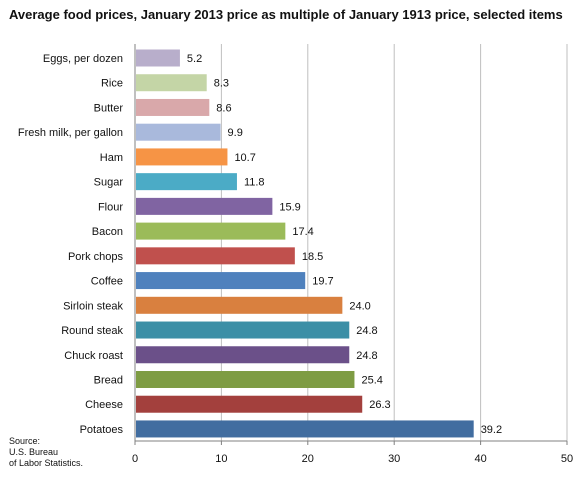 The image size is (580, 480). What do you see at coordinates (322, 282) in the screenshot?
I see `value-label: 19.7` at bounding box center [322, 282].